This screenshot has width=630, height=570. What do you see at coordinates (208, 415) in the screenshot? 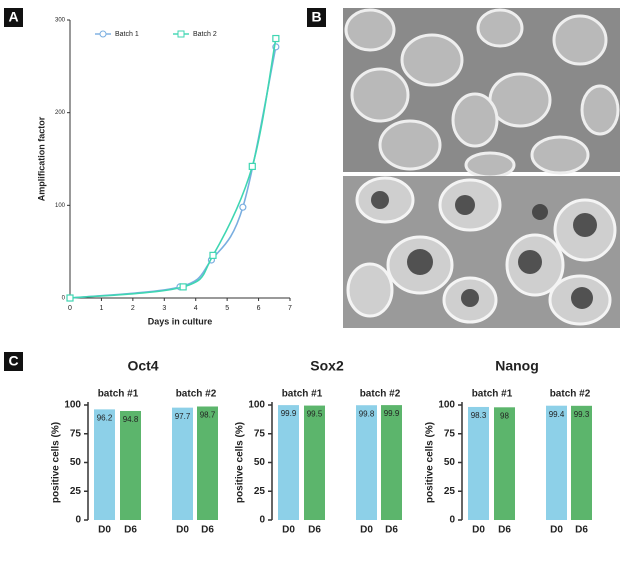
I see `value-label: 98.7` at bounding box center [208, 415].